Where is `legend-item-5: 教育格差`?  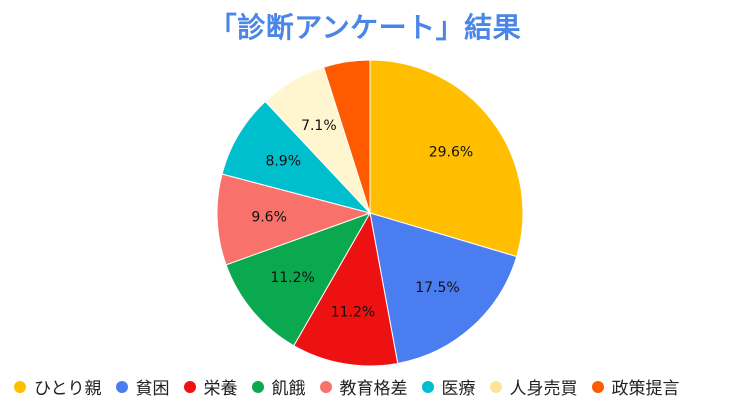 legend-item-5: 教育格差 is located at coordinates (363, 386).